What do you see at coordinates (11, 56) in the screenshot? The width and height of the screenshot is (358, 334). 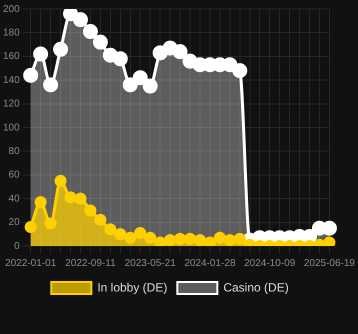 I see `y-tick-label: 160` at bounding box center [11, 56].